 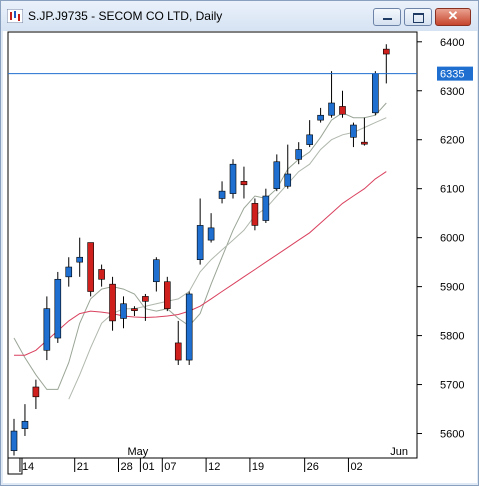 What do you see at coordinates (452, 239) in the screenshot?
I see `price-tick-label: 6000` at bounding box center [452, 239].